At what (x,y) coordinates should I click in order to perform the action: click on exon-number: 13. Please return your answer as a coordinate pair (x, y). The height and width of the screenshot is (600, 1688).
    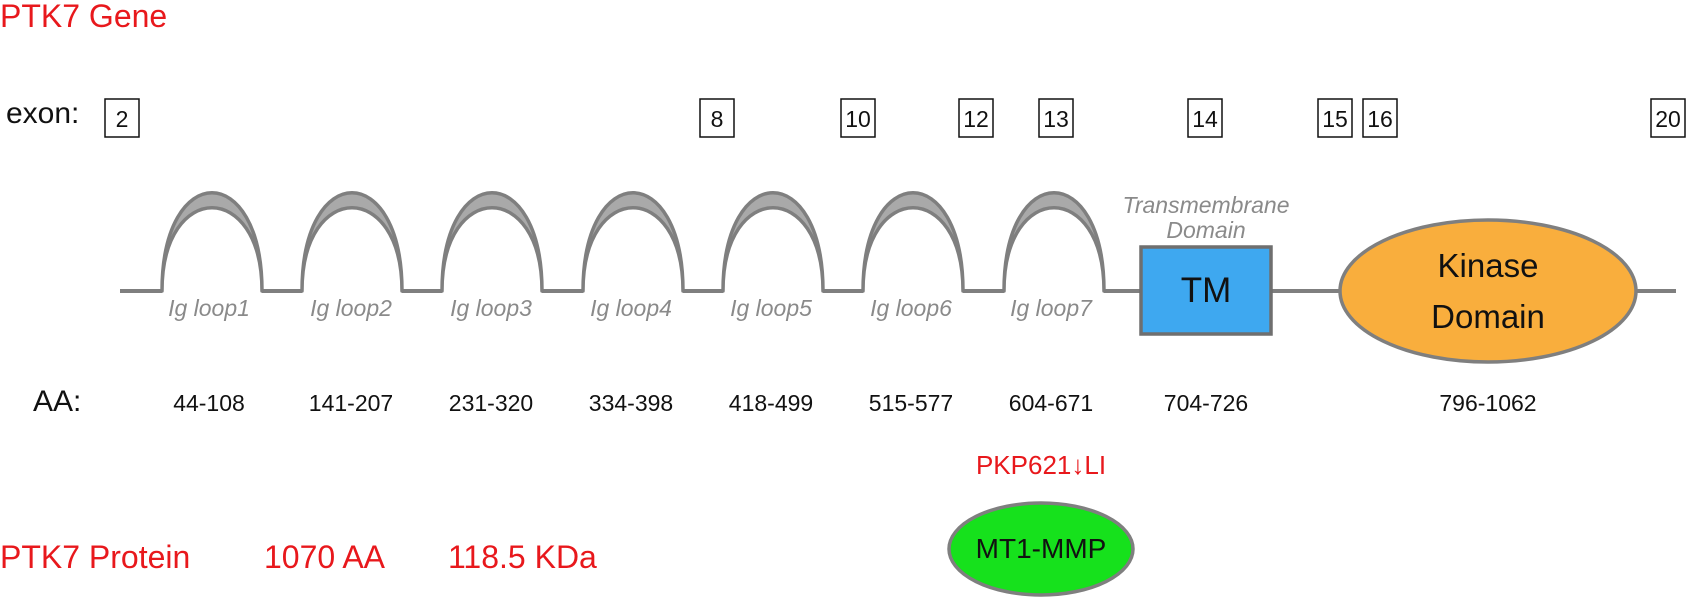
    Looking at the image, I should click on (1056, 119).